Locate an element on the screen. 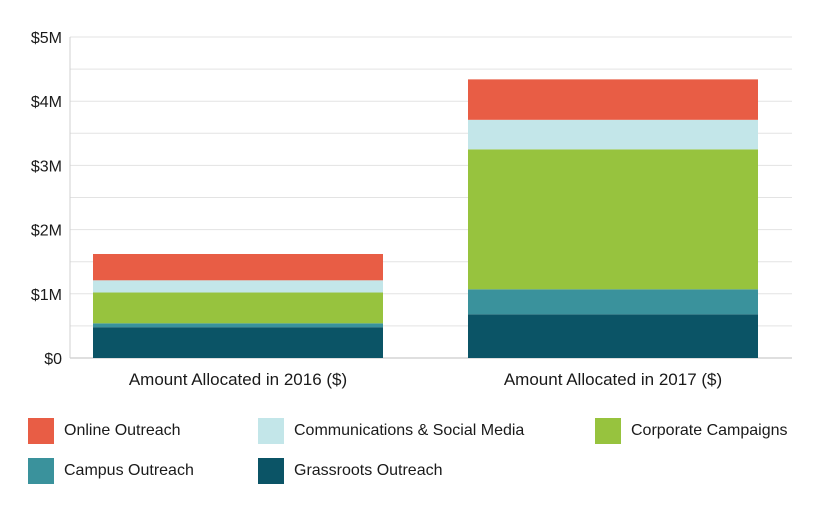  y-tick-label: $3M is located at coordinates (46, 166).